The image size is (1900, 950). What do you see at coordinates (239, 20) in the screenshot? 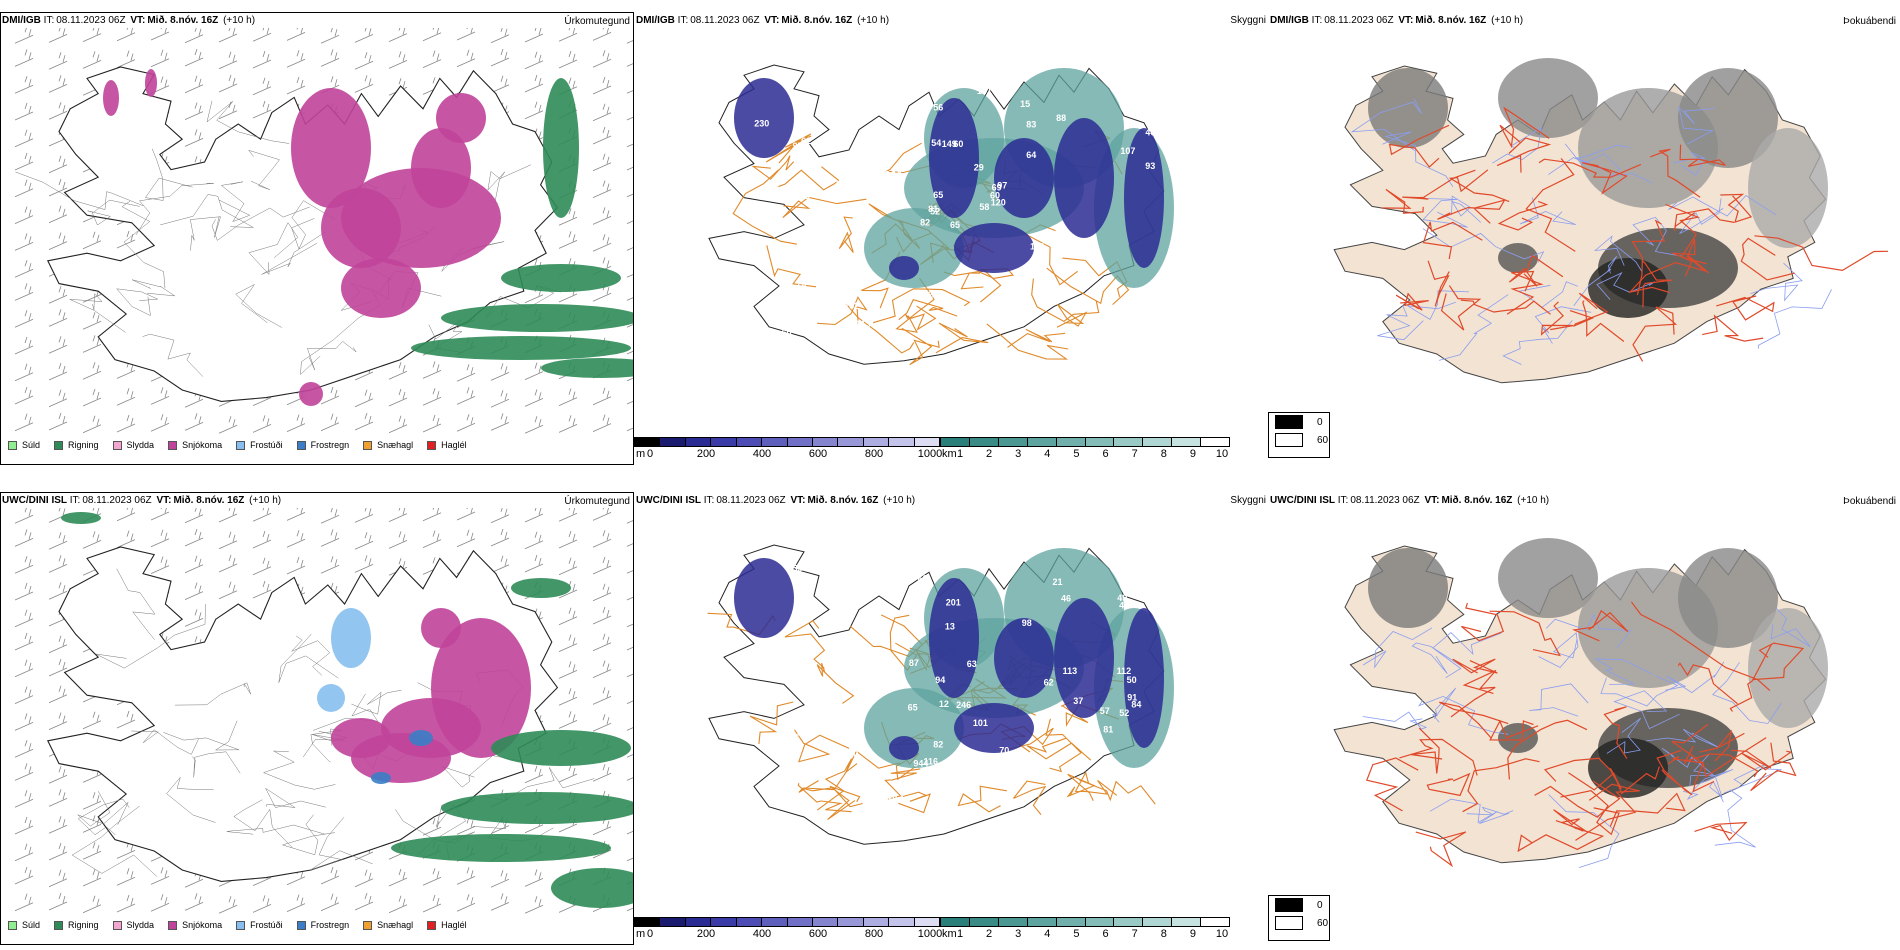
I see `lead-time: (+10 h)` at bounding box center [239, 20].